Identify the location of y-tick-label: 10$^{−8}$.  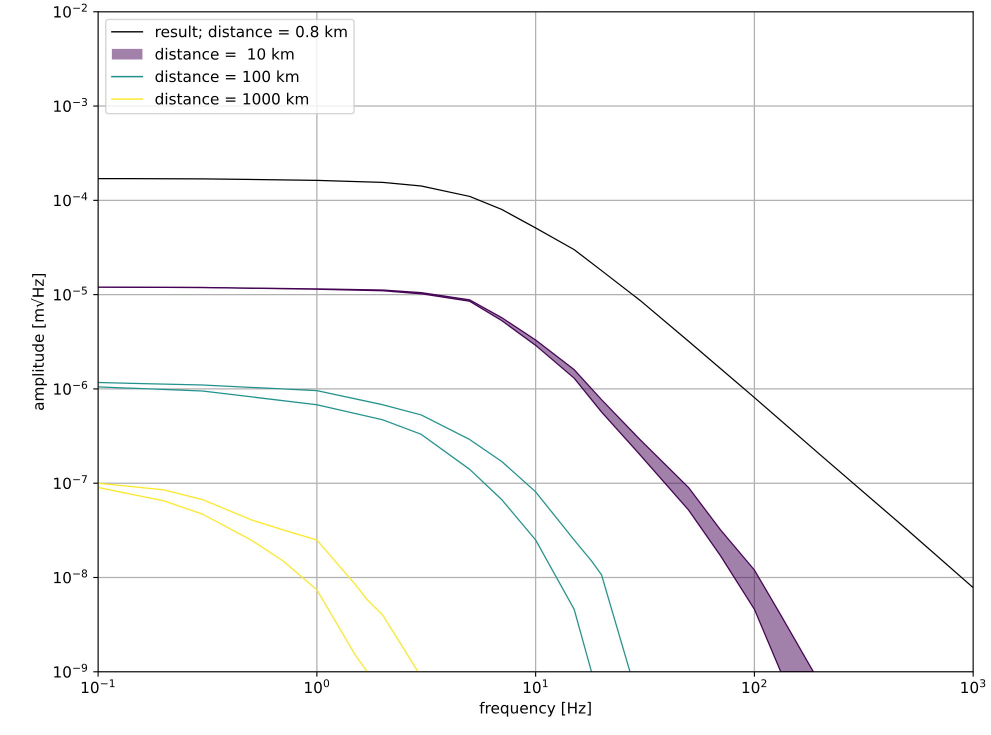
(71, 576).